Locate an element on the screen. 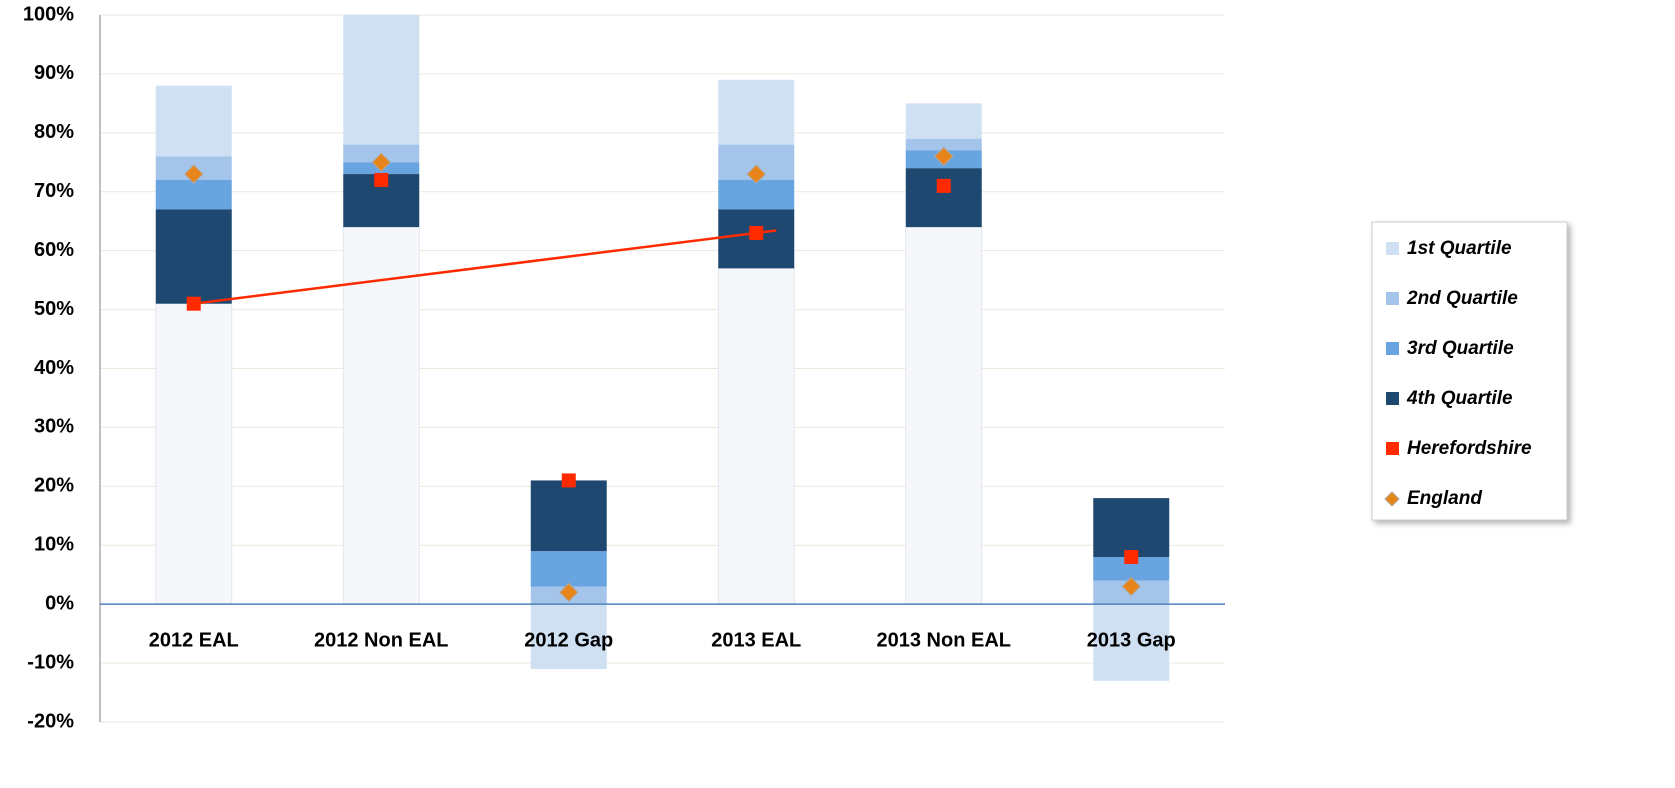 This screenshot has width=1675, height=788. y-tick-label: 80% is located at coordinates (54, 132).